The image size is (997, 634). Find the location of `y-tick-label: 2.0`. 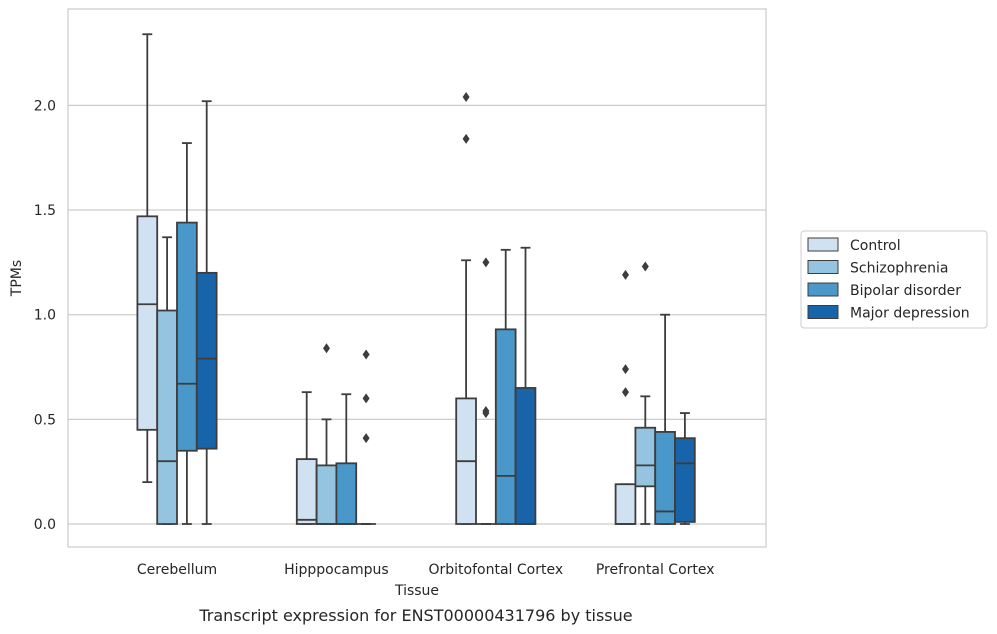

y-tick-label: 2.0 is located at coordinates (45, 106).